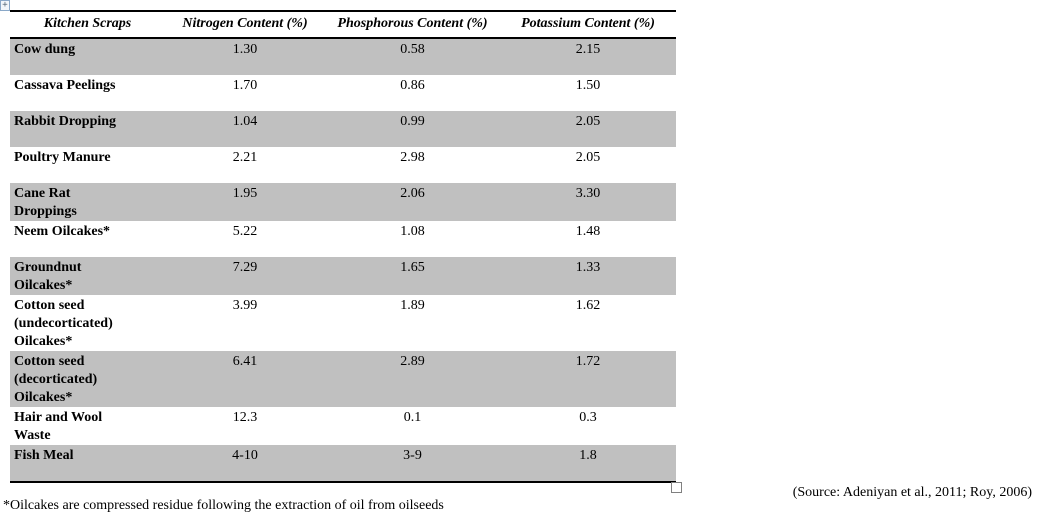  Describe the element at coordinates (245, 25) in the screenshot. I see `col-header-nitrogen-content: Nitrogen Content (%)` at that location.